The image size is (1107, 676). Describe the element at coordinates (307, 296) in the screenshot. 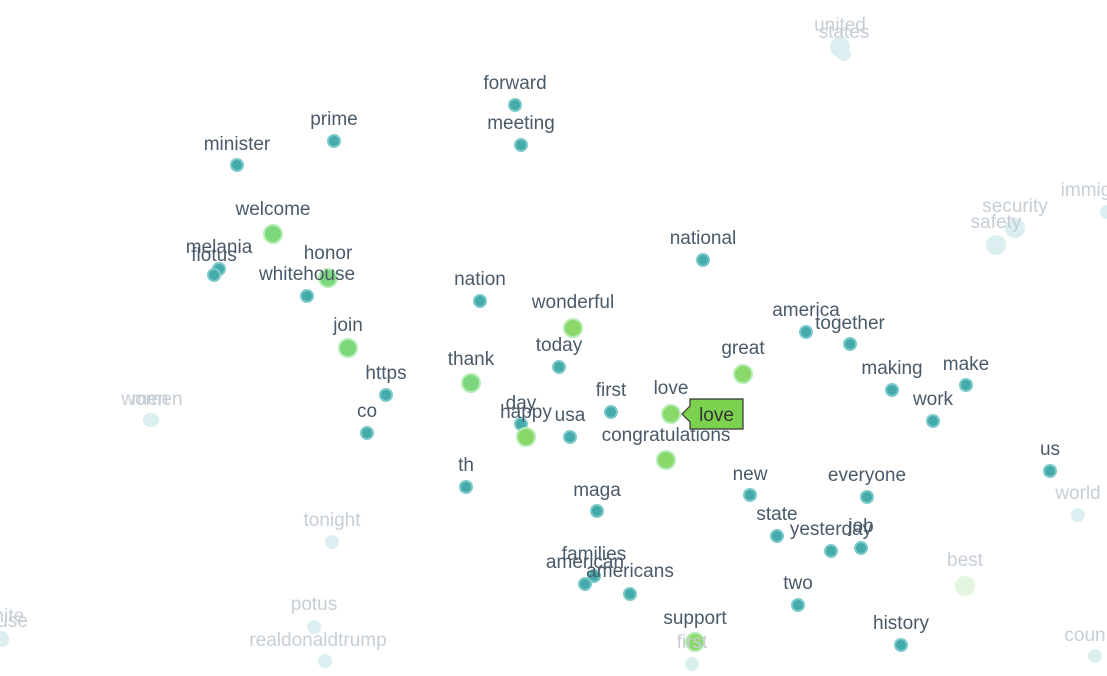

I see `point-whitehouse` at that location.